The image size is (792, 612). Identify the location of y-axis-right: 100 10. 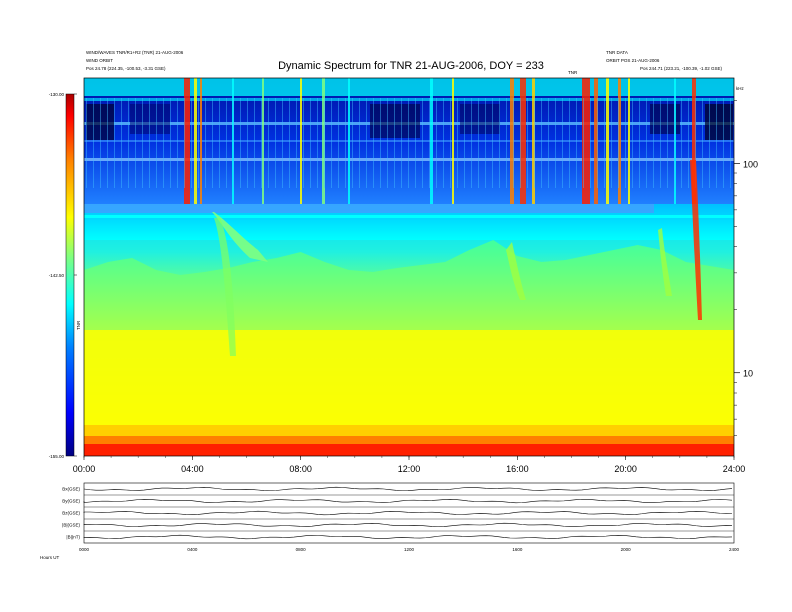
(746, 268).